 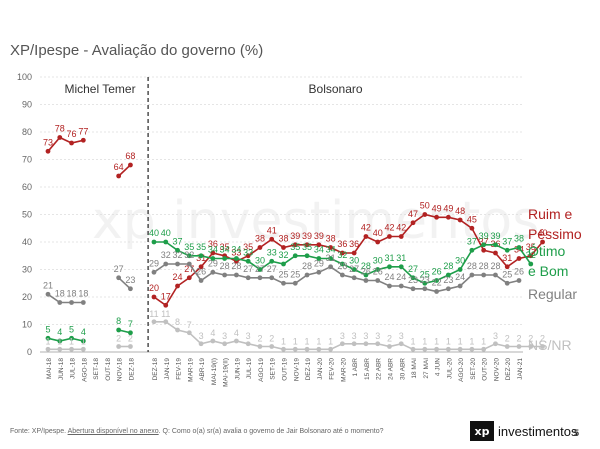 I want to click on data-label: 31, so click(x=401, y=258).